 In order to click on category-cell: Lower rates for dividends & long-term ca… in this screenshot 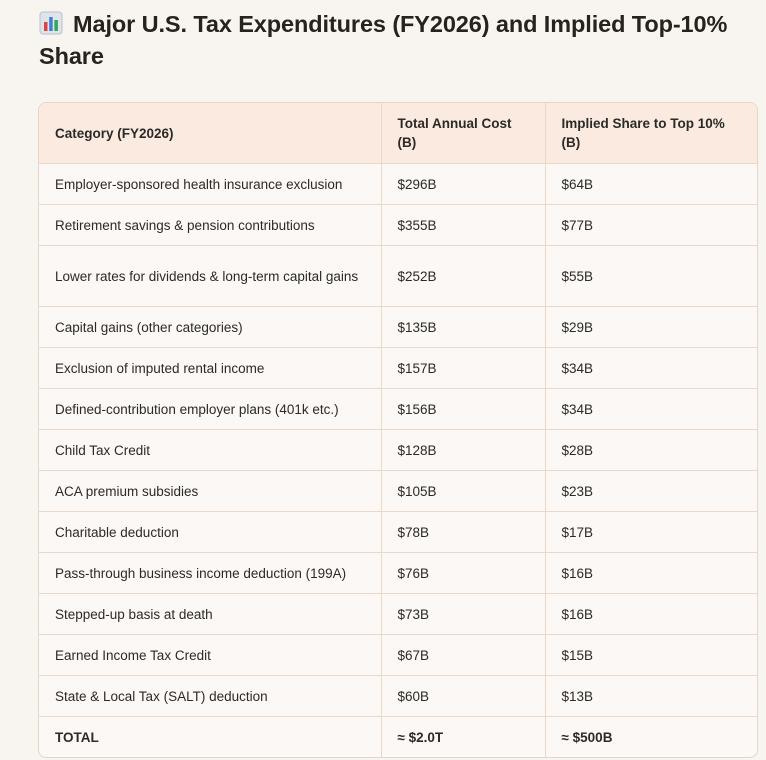, I will do `click(210, 276)`.